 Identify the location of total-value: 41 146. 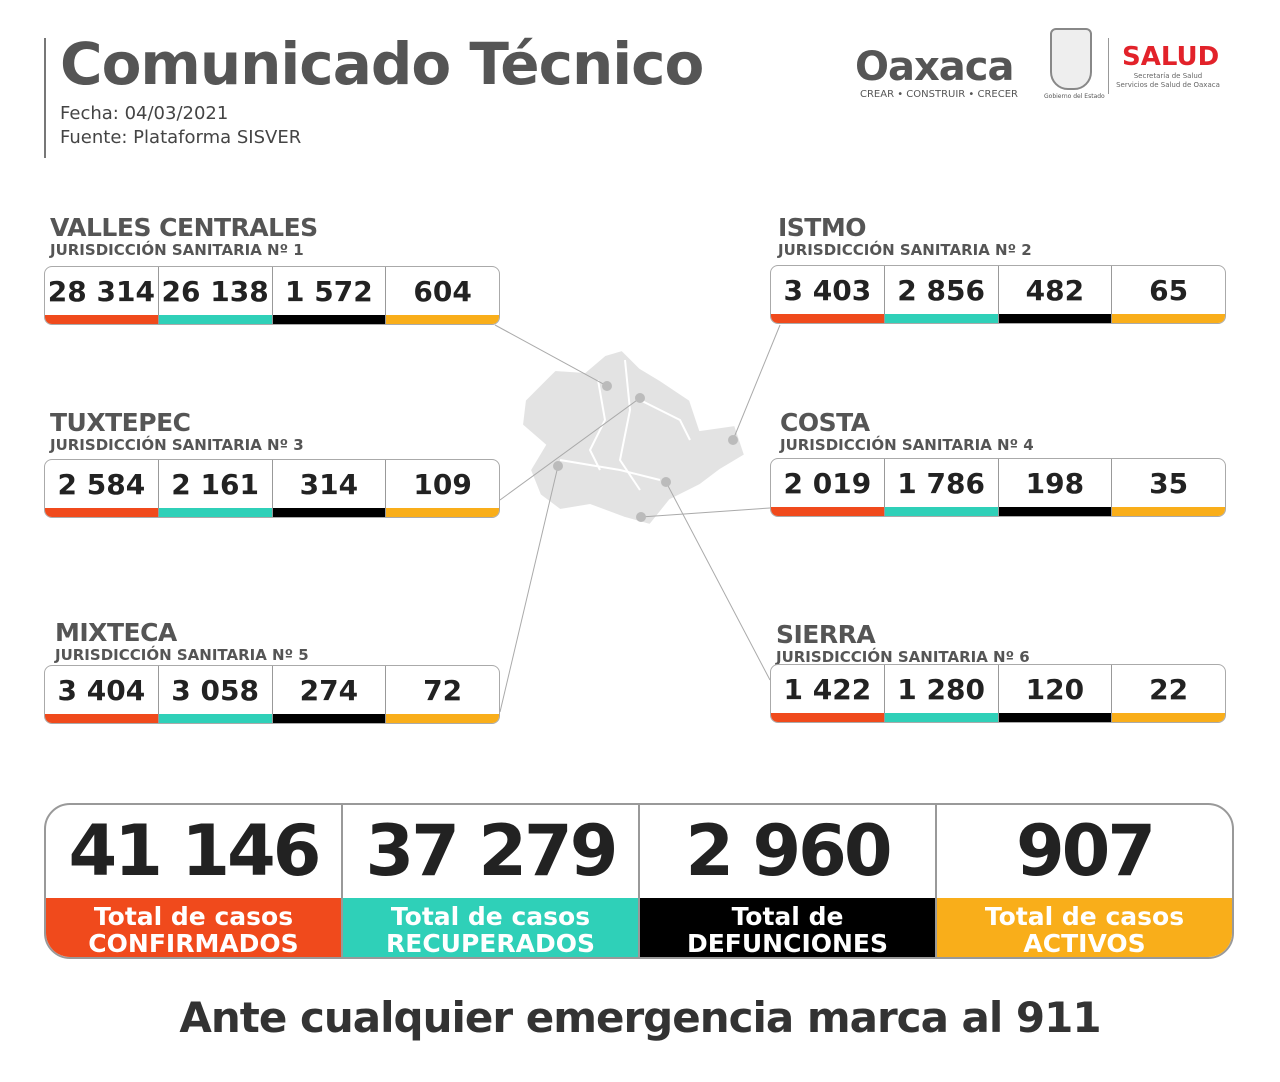
(195, 851).